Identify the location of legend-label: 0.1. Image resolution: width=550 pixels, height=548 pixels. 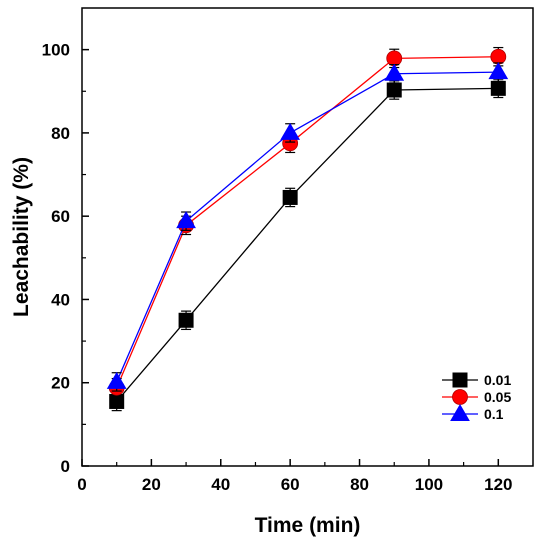
(494, 414).